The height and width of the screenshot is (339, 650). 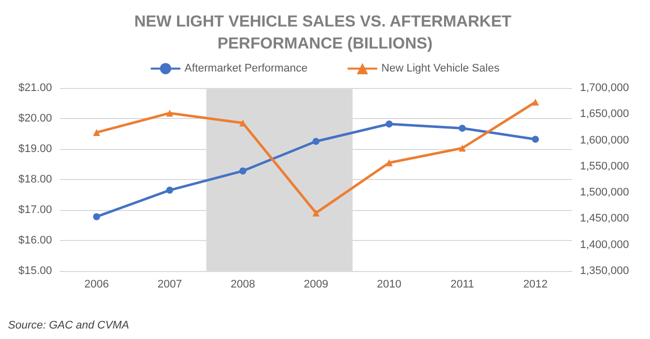 What do you see at coordinates (246, 68) in the screenshot?
I see `legend-label: Aftermarket Performance` at bounding box center [246, 68].